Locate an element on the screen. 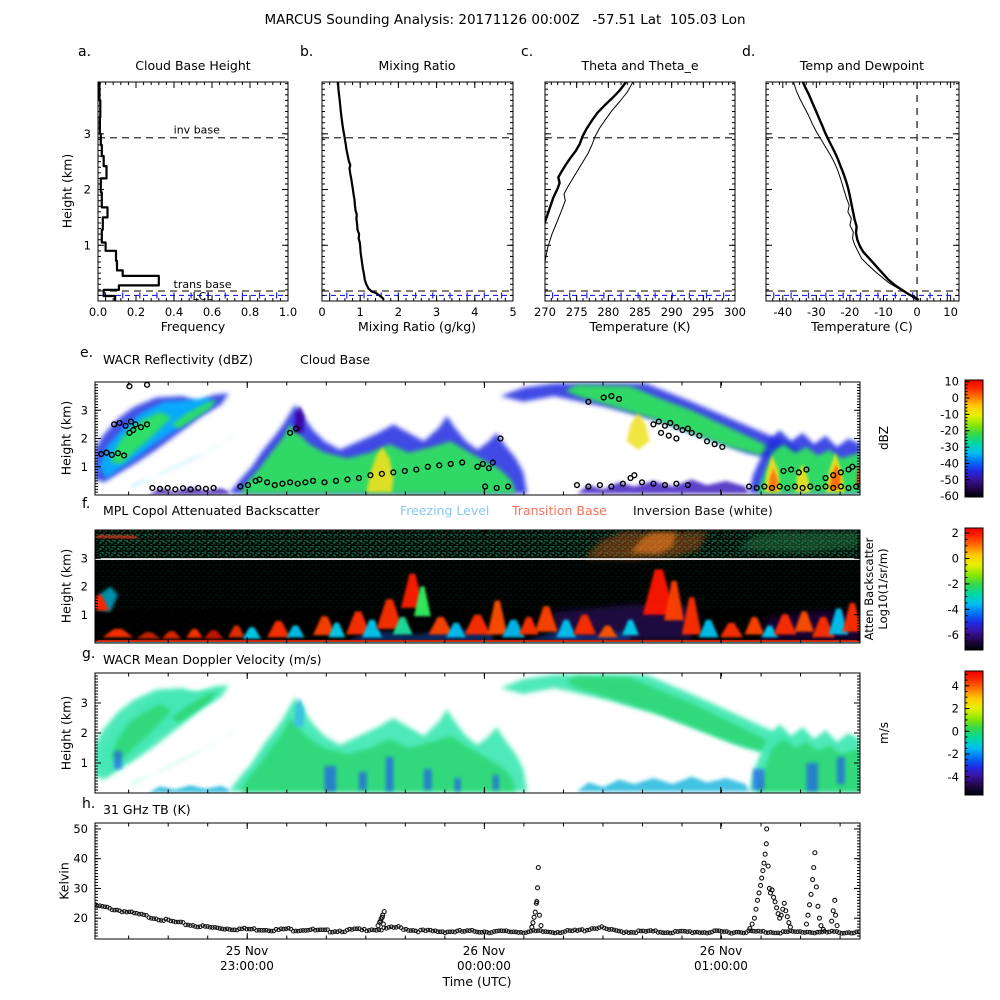 This screenshot has width=1000, height=1000. panel-e-cloud-base-label: Cloud Base is located at coordinates (335, 359).